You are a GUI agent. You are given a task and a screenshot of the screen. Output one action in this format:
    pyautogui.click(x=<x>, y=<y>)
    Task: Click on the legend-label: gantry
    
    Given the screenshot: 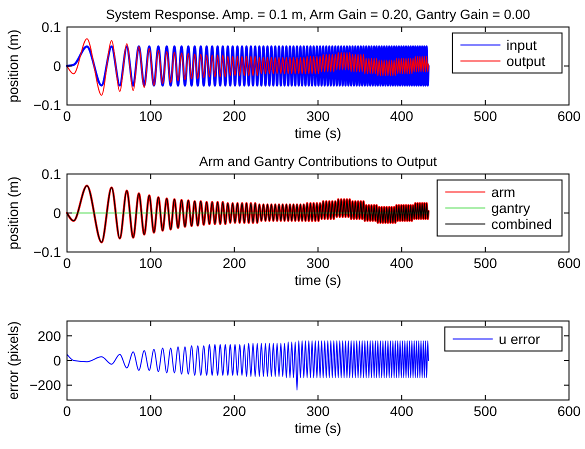 What is the action you would take?
    pyautogui.click(x=510, y=208)
    